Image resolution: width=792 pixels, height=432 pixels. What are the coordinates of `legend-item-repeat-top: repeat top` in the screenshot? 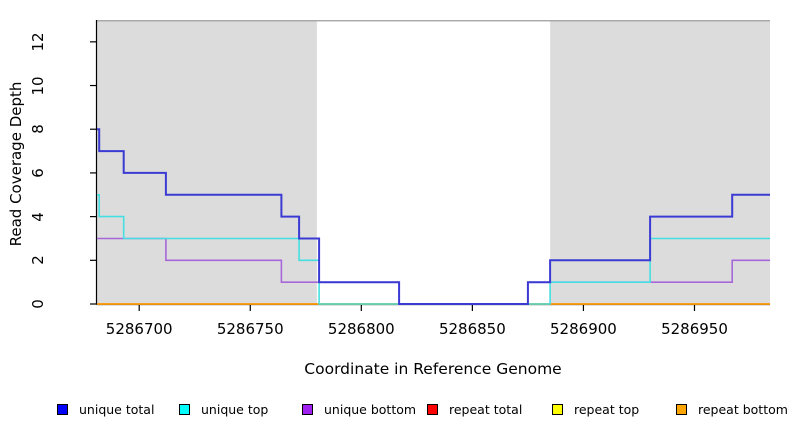 It's located at (595, 409).